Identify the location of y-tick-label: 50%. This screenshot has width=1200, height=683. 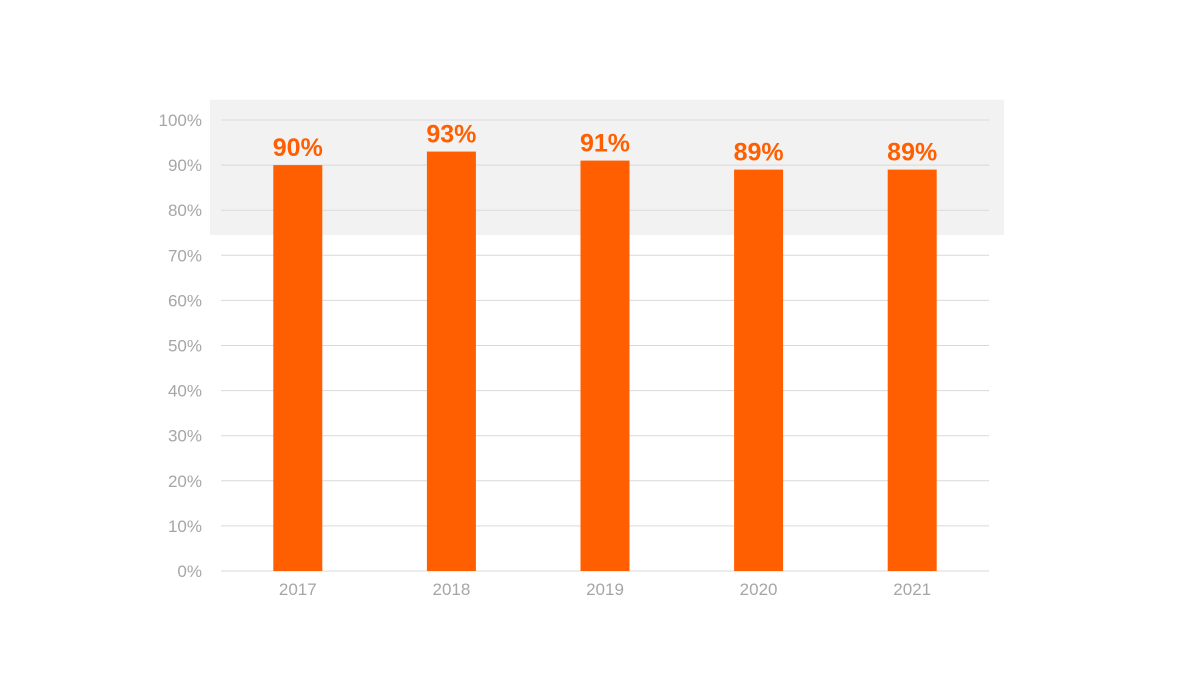
(185, 346).